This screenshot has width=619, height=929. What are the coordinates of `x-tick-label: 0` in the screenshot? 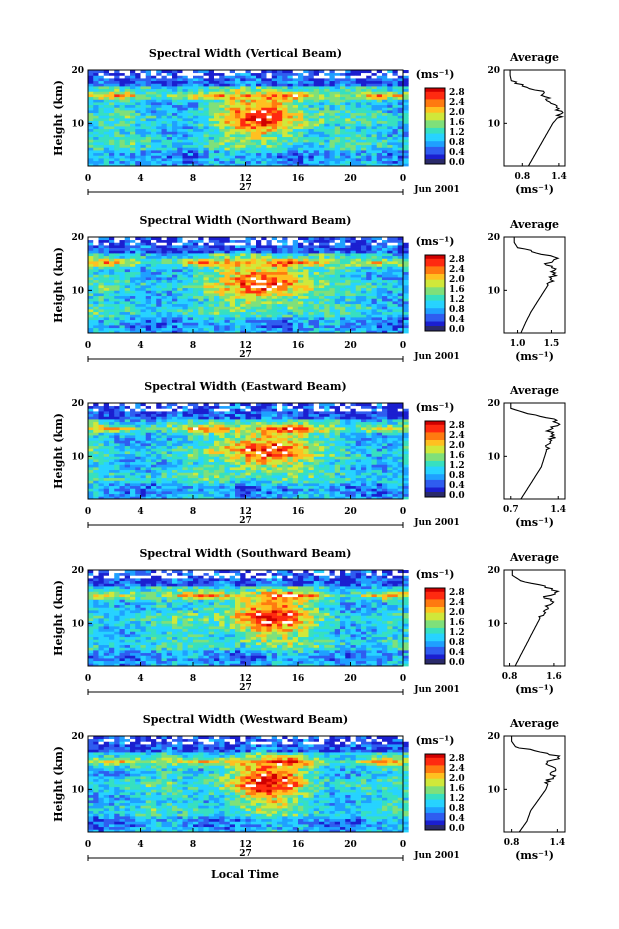 It's located at (403, 346).